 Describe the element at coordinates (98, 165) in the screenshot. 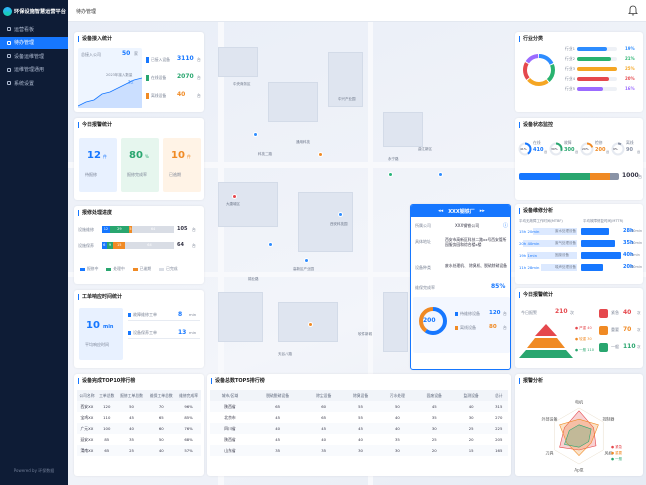

I see `alarm-tile: 12 件待报修` at that location.